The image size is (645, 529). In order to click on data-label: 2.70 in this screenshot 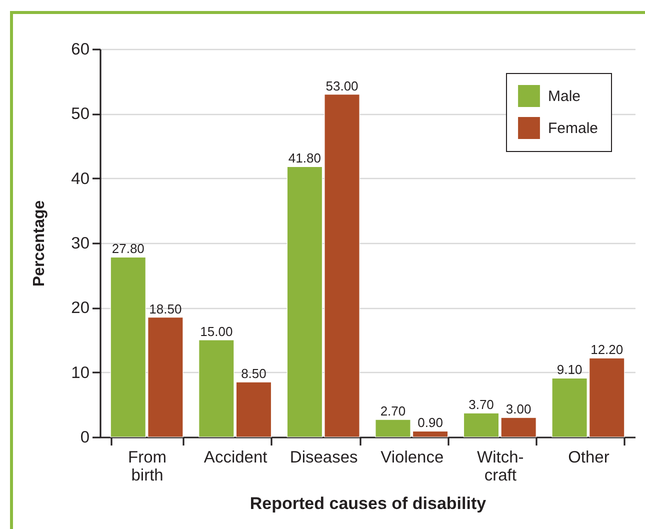, I will do `click(393, 411)`.